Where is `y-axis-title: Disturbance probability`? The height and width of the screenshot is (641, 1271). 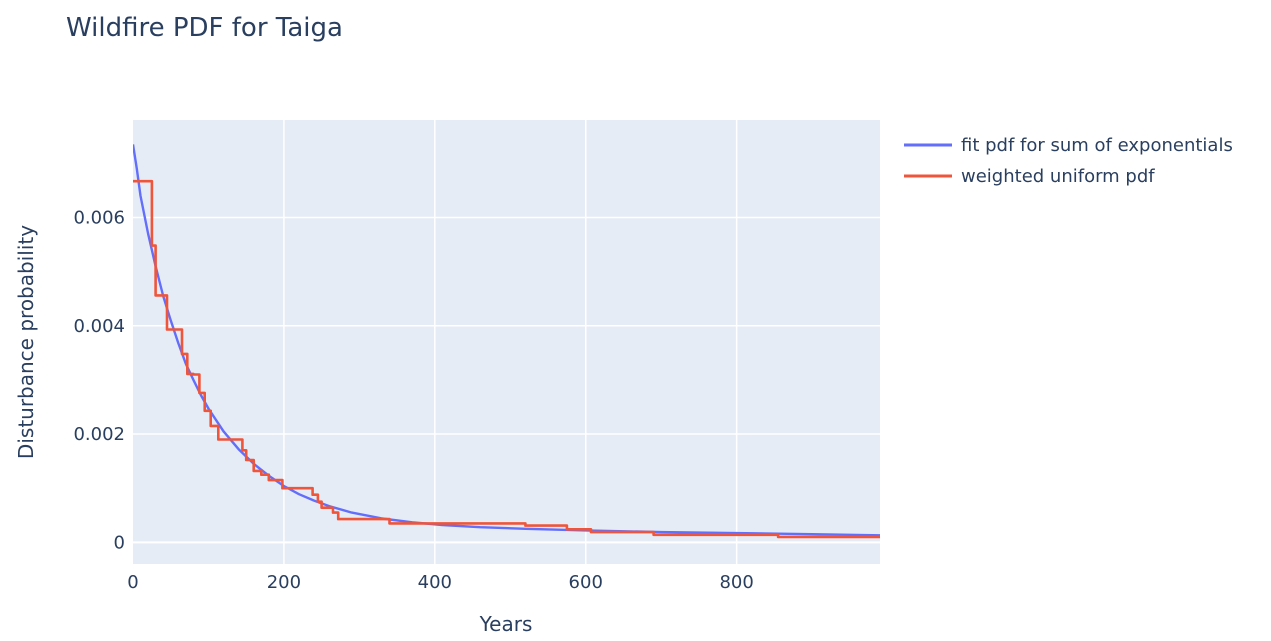
y-axis-title: Disturbance probability is located at coordinates (26, 342).